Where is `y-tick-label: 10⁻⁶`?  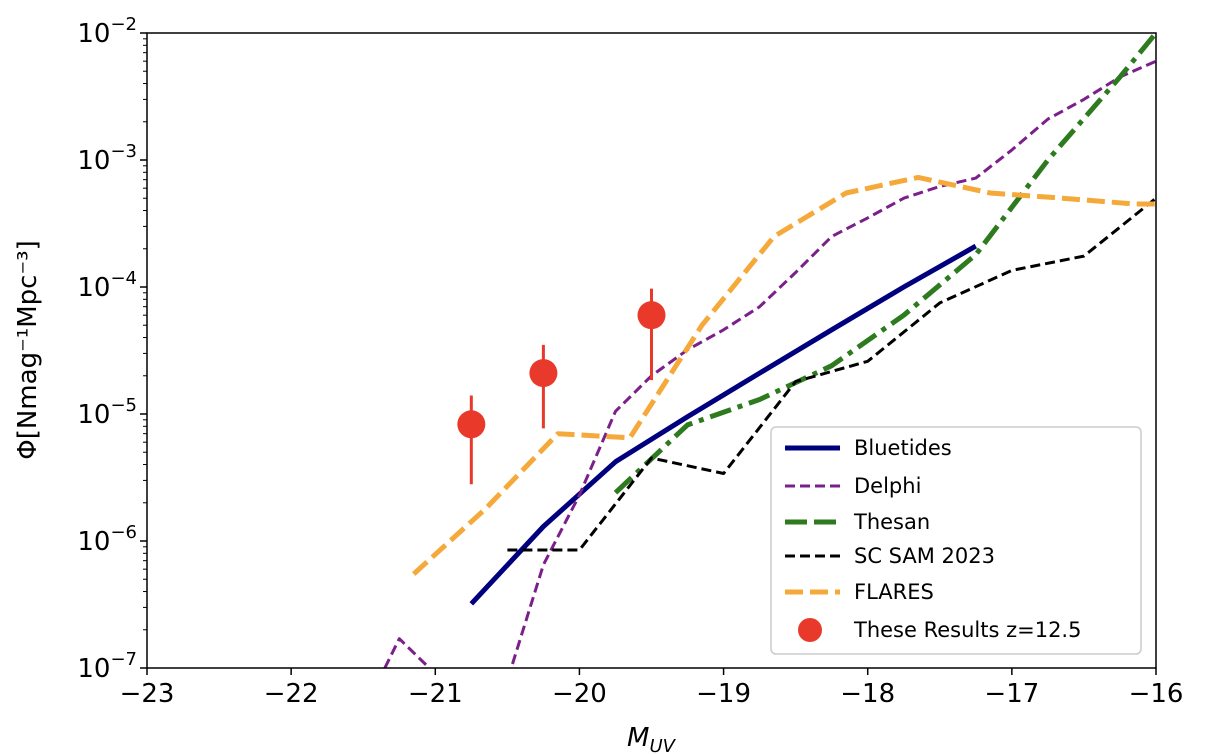 y-tick-label: 10⁻⁶ is located at coordinates (107, 539).